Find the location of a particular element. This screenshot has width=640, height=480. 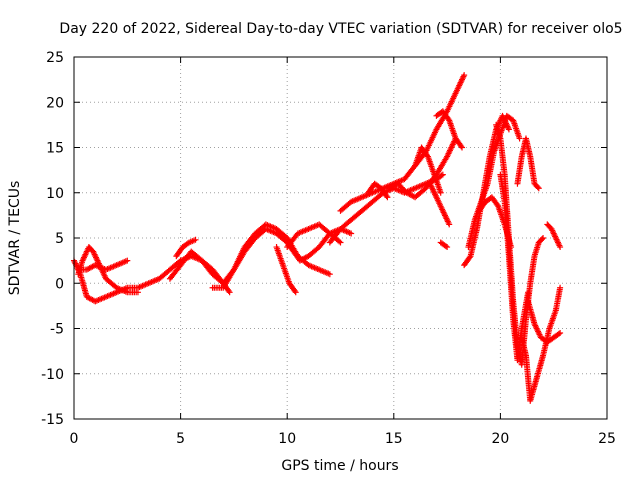

y-tick-label: 25 is located at coordinates (55, 58).